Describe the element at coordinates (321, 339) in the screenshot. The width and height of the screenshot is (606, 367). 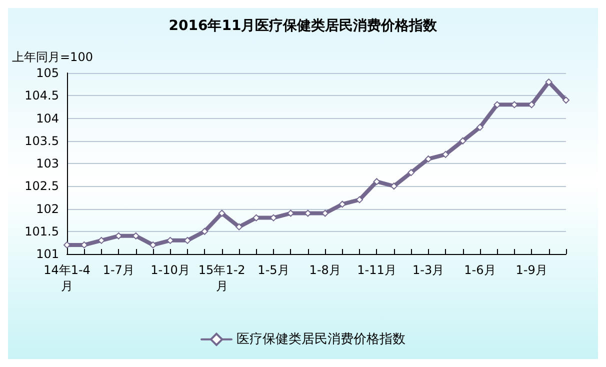
I see `legend-label: 医疗保健类居民消费价格指数` at that location.